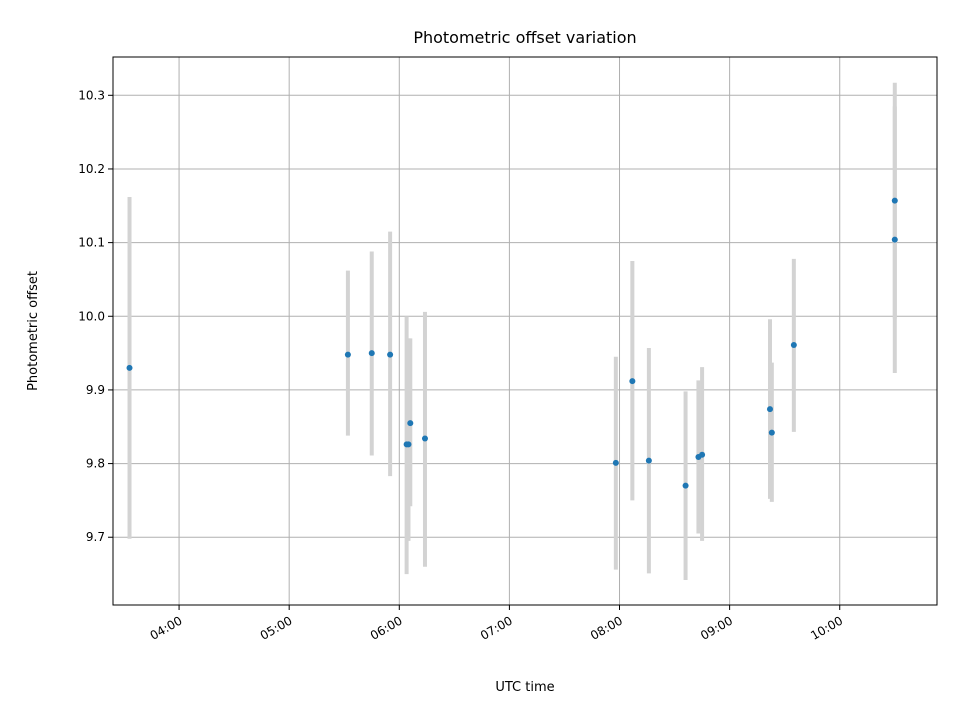 Image resolution: width=960 pixels, height=720 pixels. What do you see at coordinates (95, 390) in the screenshot?
I see `y-tick-label: 9.9` at bounding box center [95, 390].